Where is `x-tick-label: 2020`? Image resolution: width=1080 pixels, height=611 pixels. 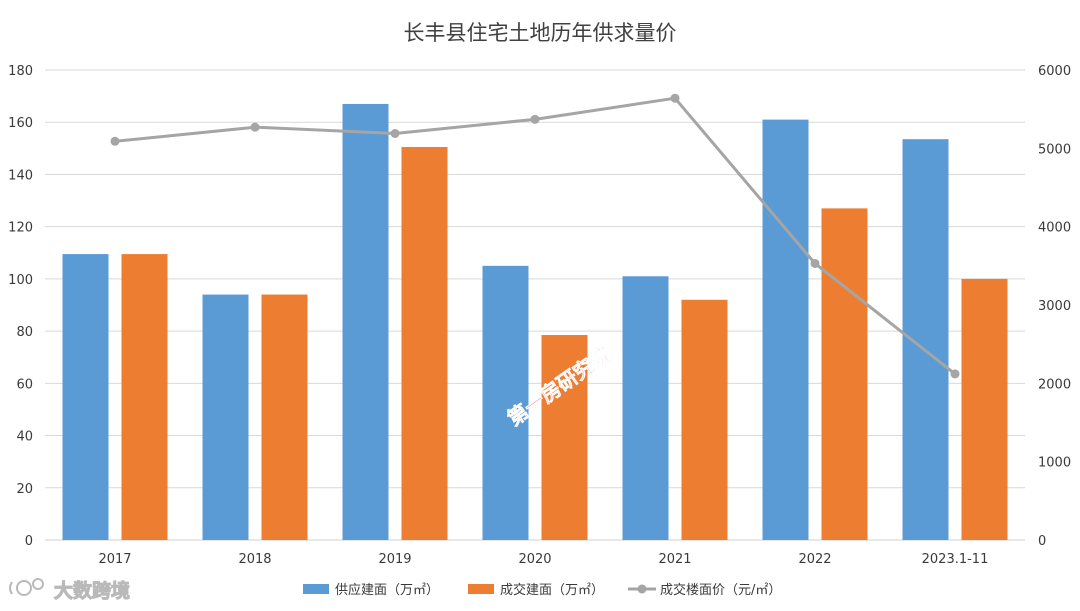
x-tick-label: 2020 is located at coordinates (534, 559).